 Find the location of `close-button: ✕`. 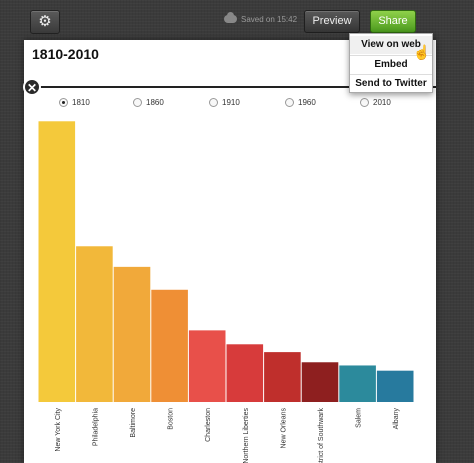

close-button: ✕ is located at coordinates (32, 87).